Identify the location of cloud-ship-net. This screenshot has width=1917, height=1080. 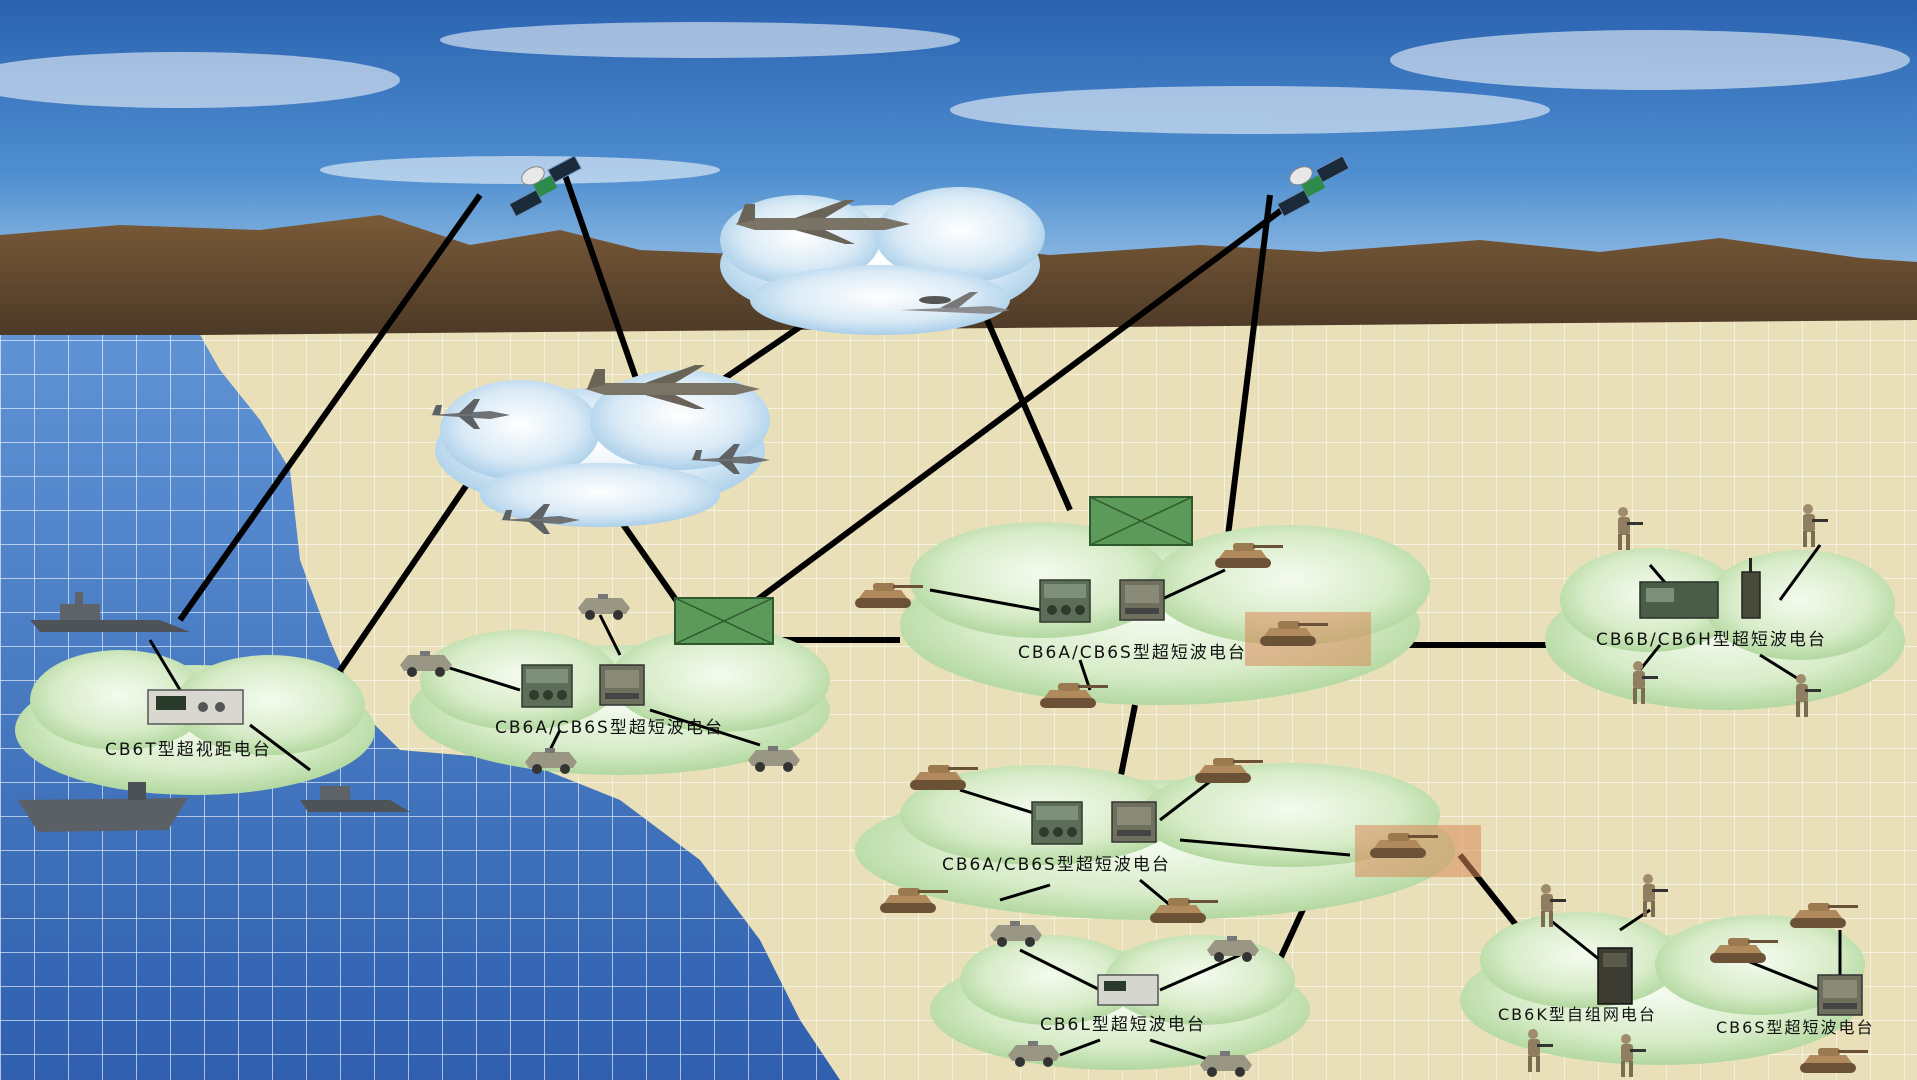
(195, 722).